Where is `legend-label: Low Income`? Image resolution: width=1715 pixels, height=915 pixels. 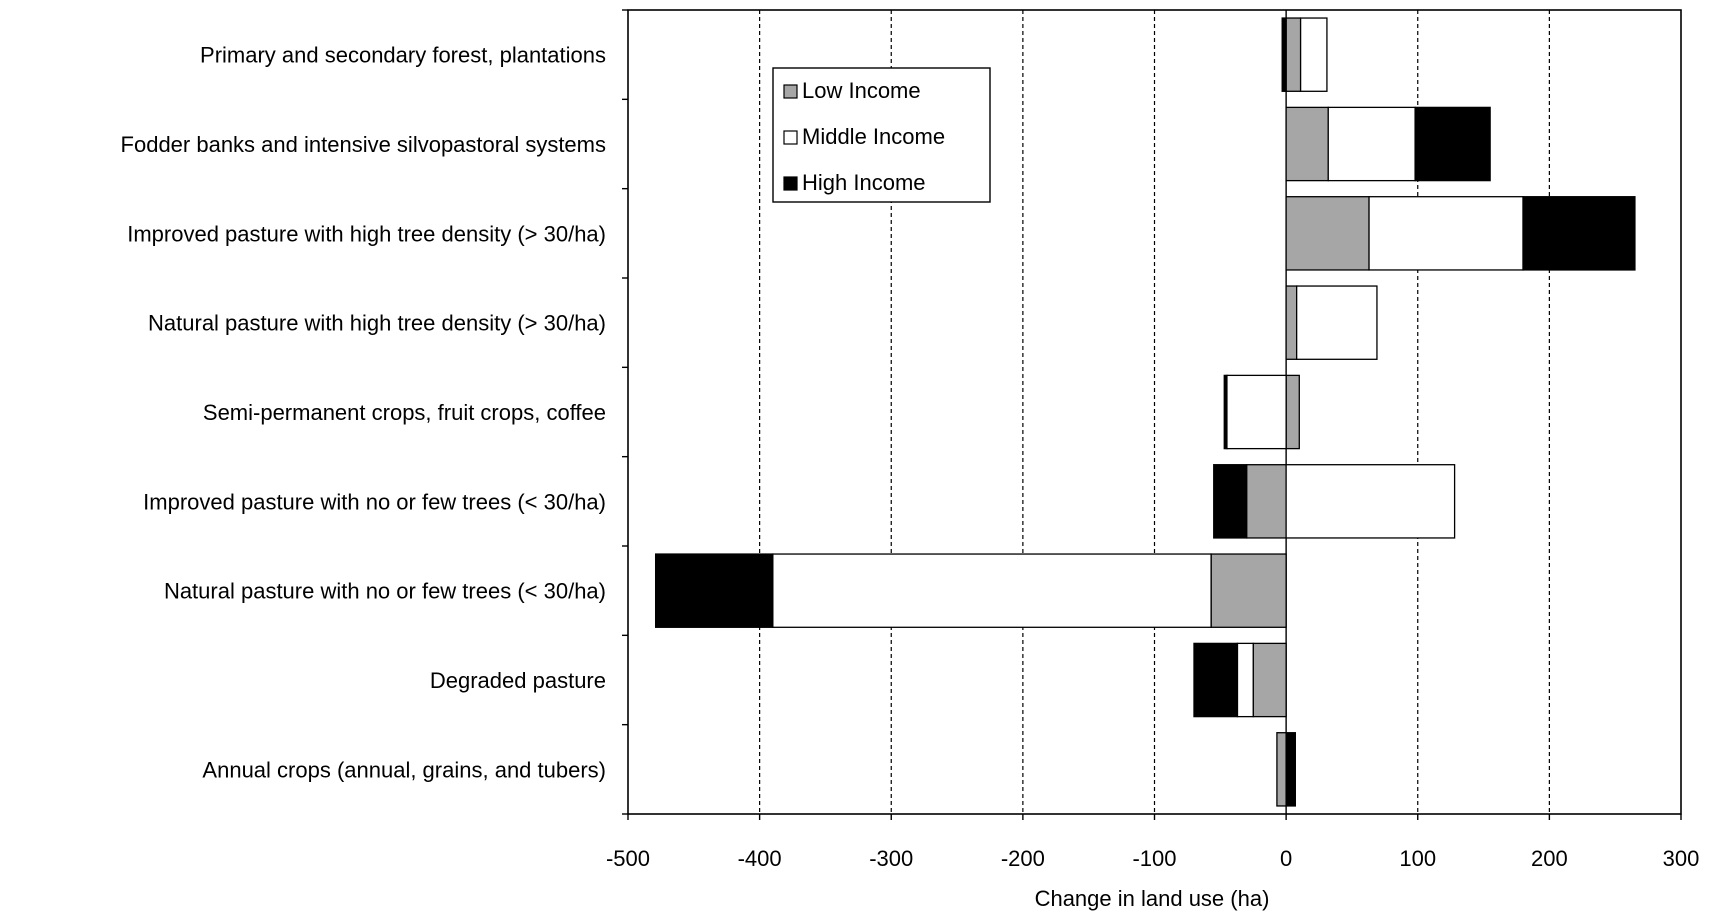 legend-label: Low Income is located at coordinates (861, 90).